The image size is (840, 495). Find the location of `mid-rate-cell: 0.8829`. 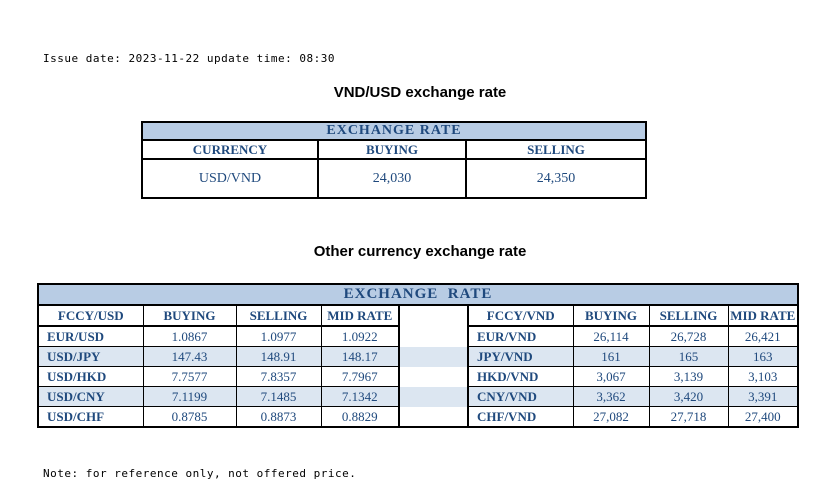

mid-rate-cell: 0.8829 is located at coordinates (360, 417).